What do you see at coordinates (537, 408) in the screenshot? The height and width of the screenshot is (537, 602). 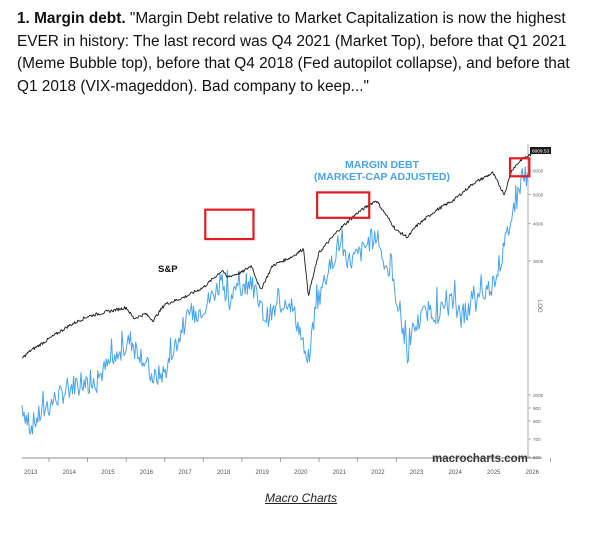 I see `y-tick-label: 900` at bounding box center [537, 408].